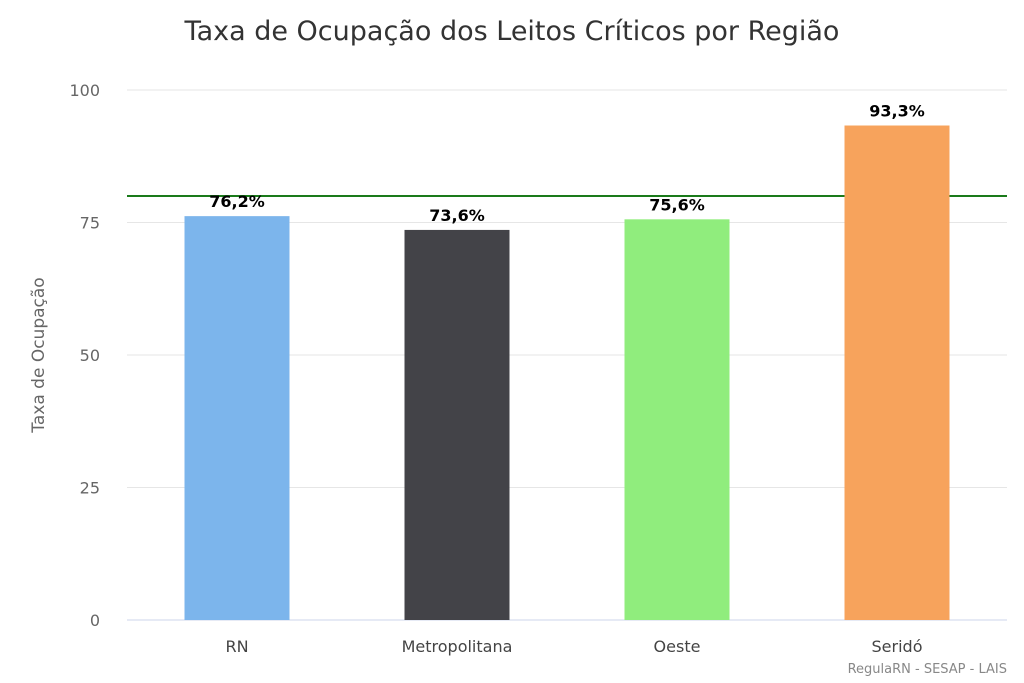 The height and width of the screenshot is (683, 1024). What do you see at coordinates (236, 646) in the screenshot?
I see `x-tick-label: RN` at bounding box center [236, 646].